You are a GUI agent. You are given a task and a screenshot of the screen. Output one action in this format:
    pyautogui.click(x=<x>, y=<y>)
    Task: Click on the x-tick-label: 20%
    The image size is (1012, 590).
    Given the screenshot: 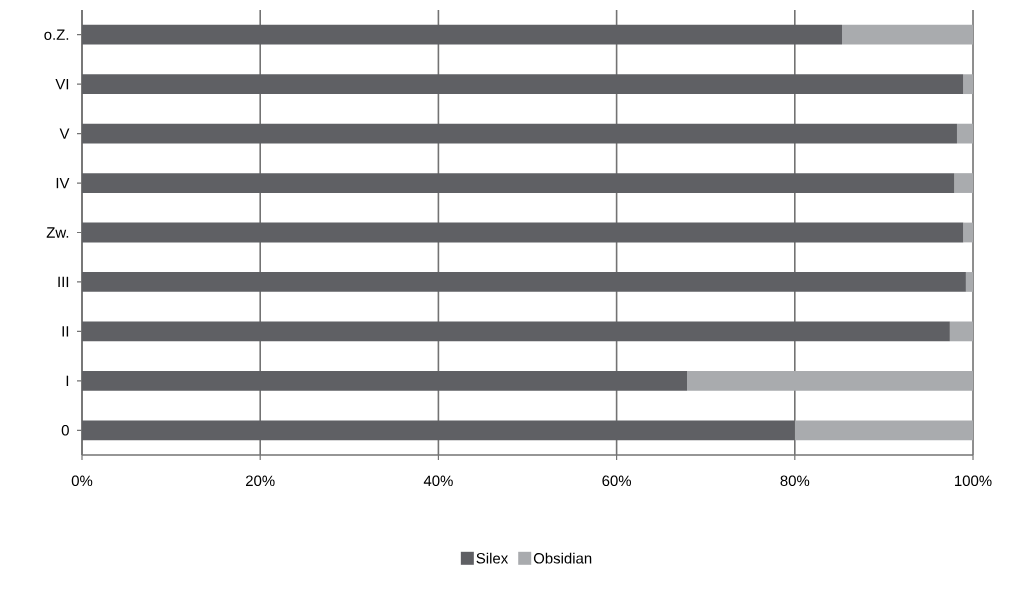 What is the action you would take?
    pyautogui.click(x=260, y=481)
    